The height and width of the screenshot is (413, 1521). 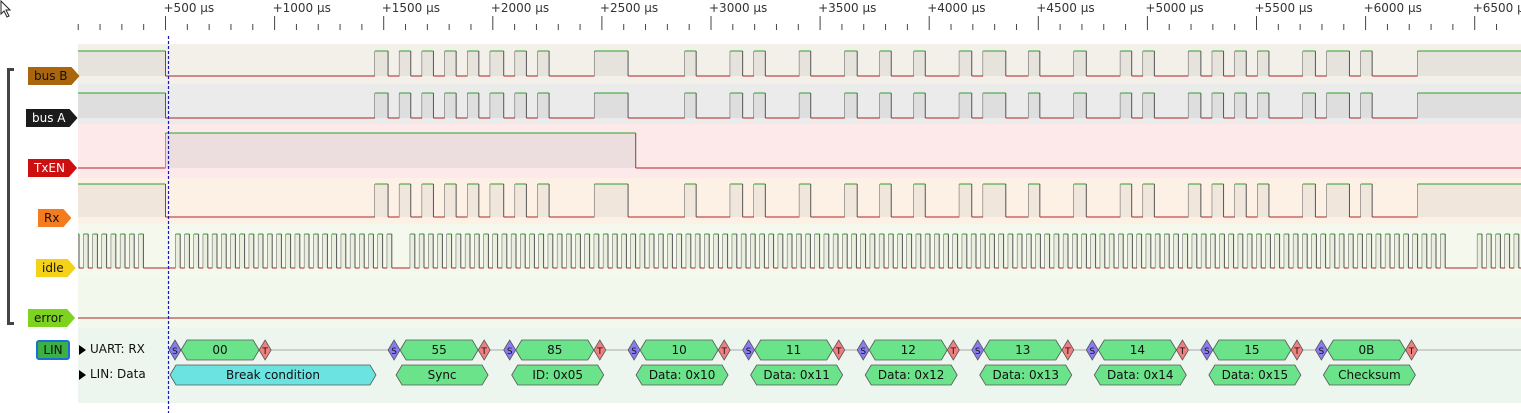 I want to click on lin-frame-field: Sync, so click(x=442, y=375).